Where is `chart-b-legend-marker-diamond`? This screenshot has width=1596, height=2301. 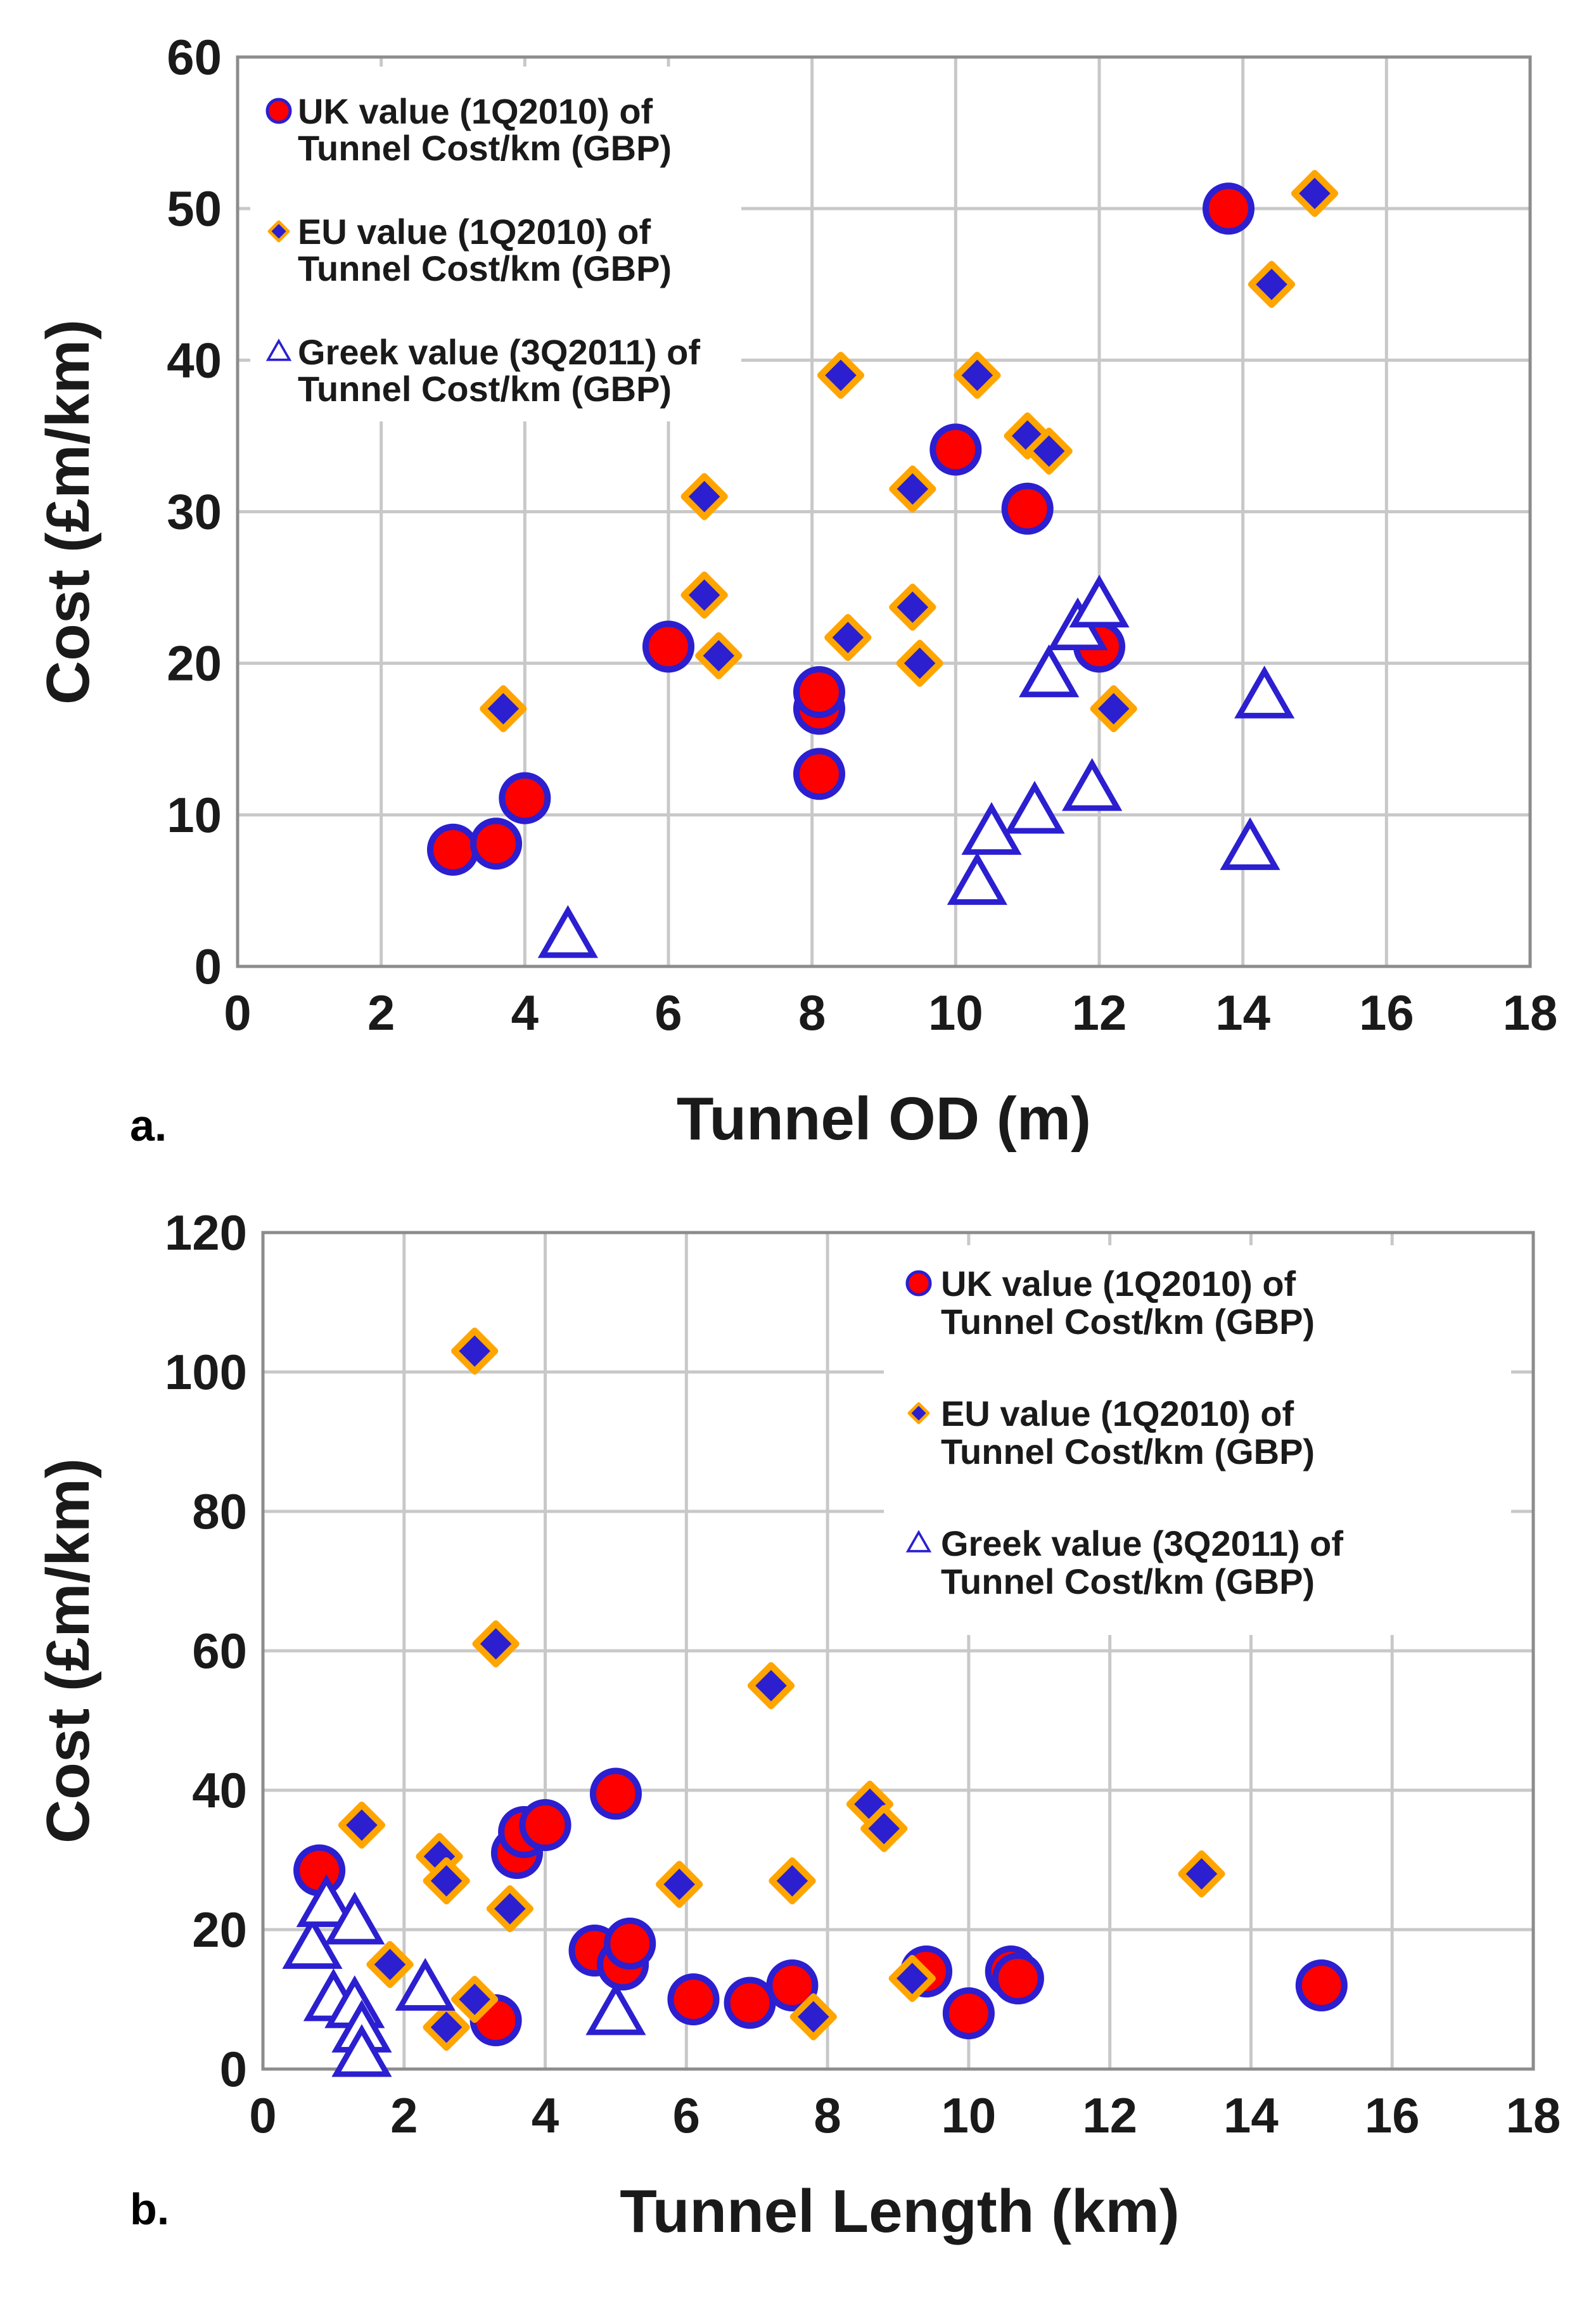
chart-b-legend-marker-diamond is located at coordinates (918, 1413).